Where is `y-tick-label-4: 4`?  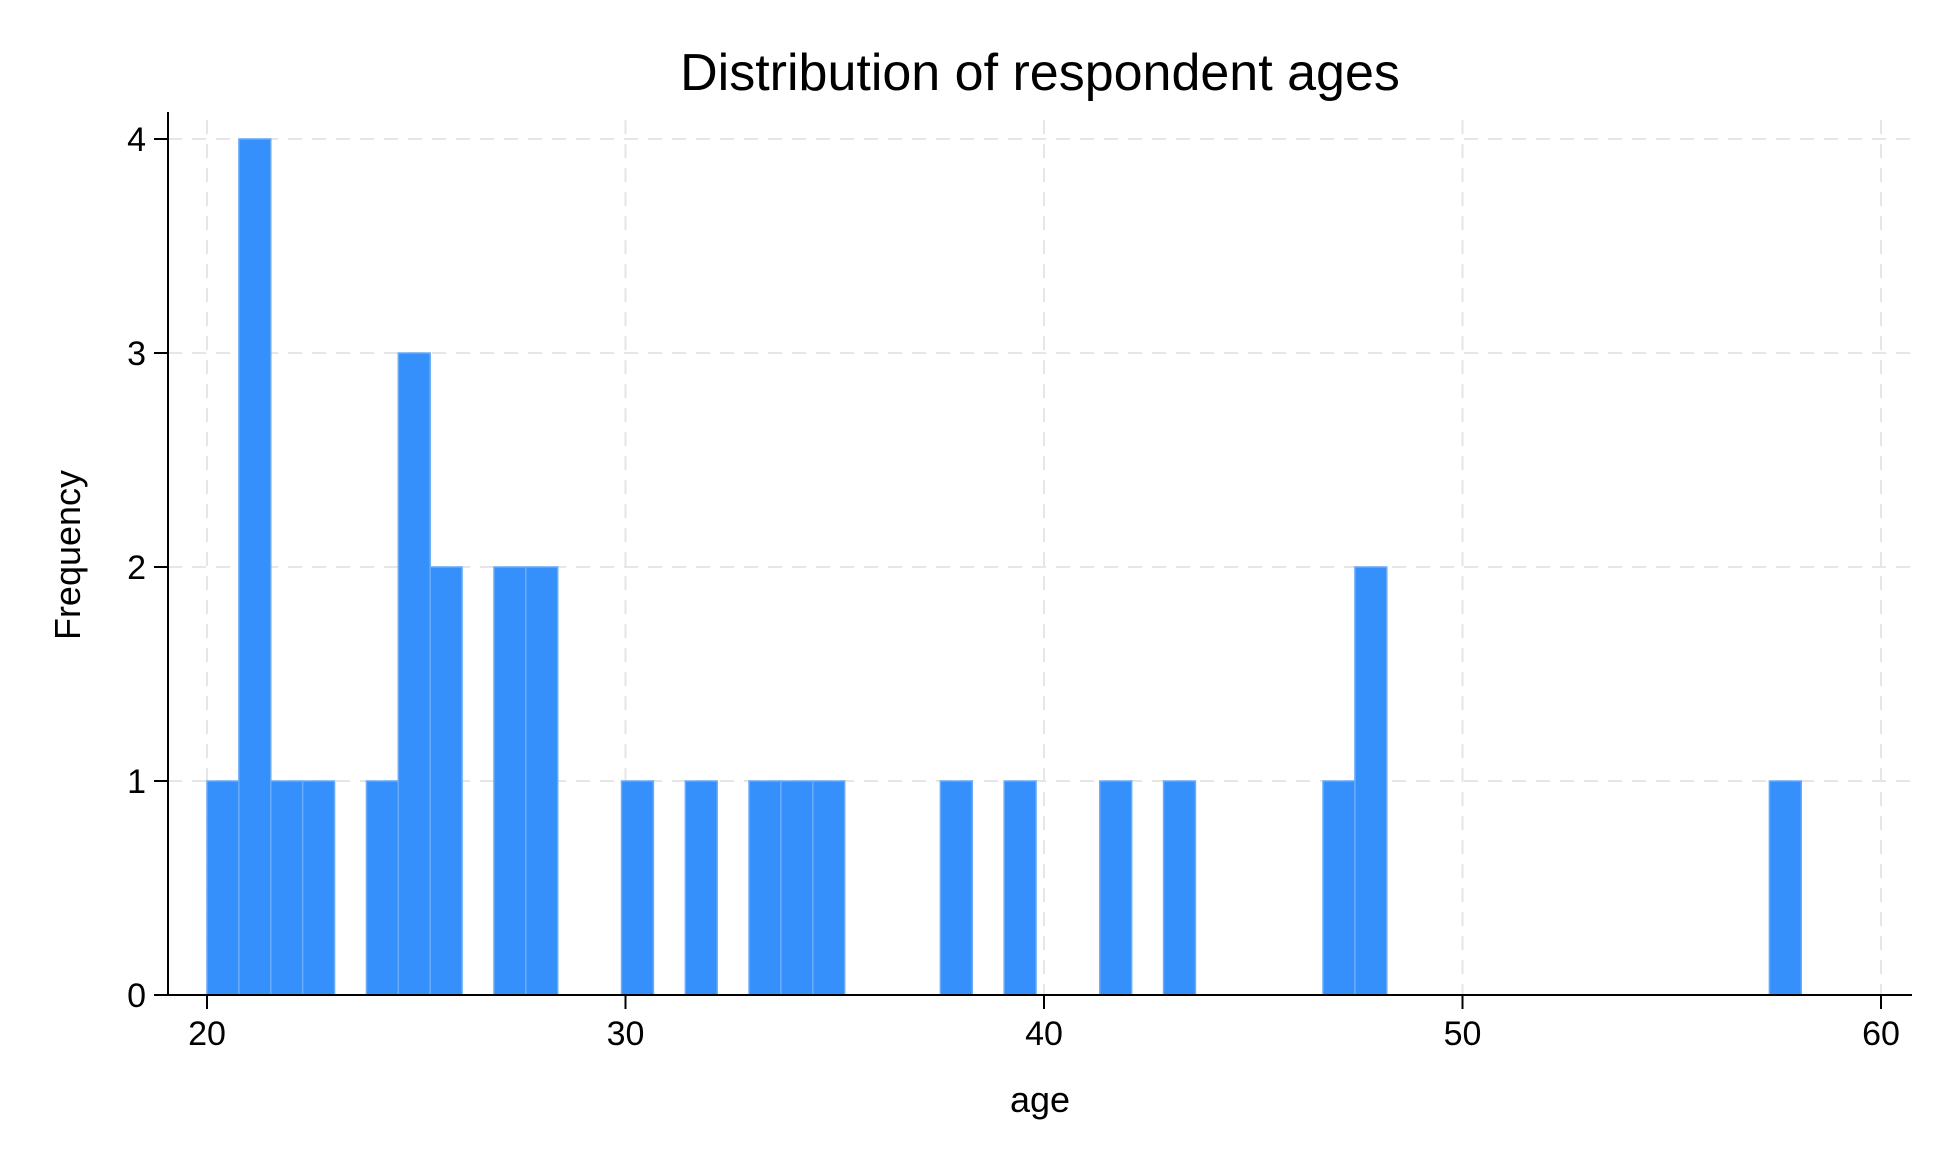
y-tick-label-4: 4 is located at coordinates (136, 140).